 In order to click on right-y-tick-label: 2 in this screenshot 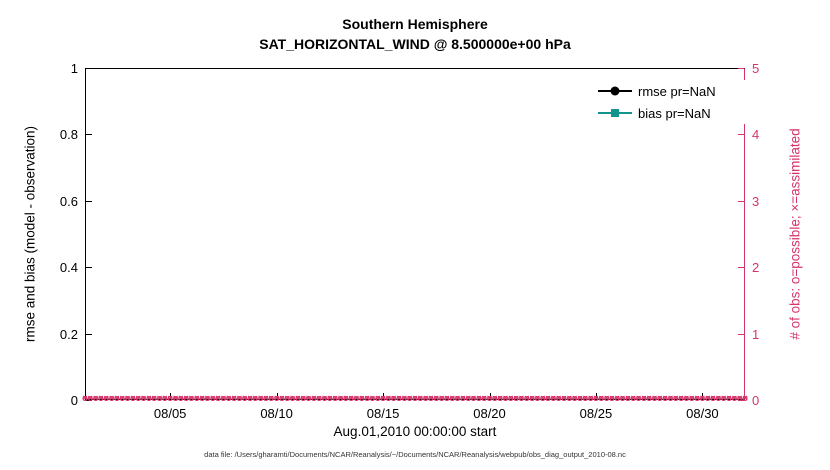, I will do `click(756, 268)`.